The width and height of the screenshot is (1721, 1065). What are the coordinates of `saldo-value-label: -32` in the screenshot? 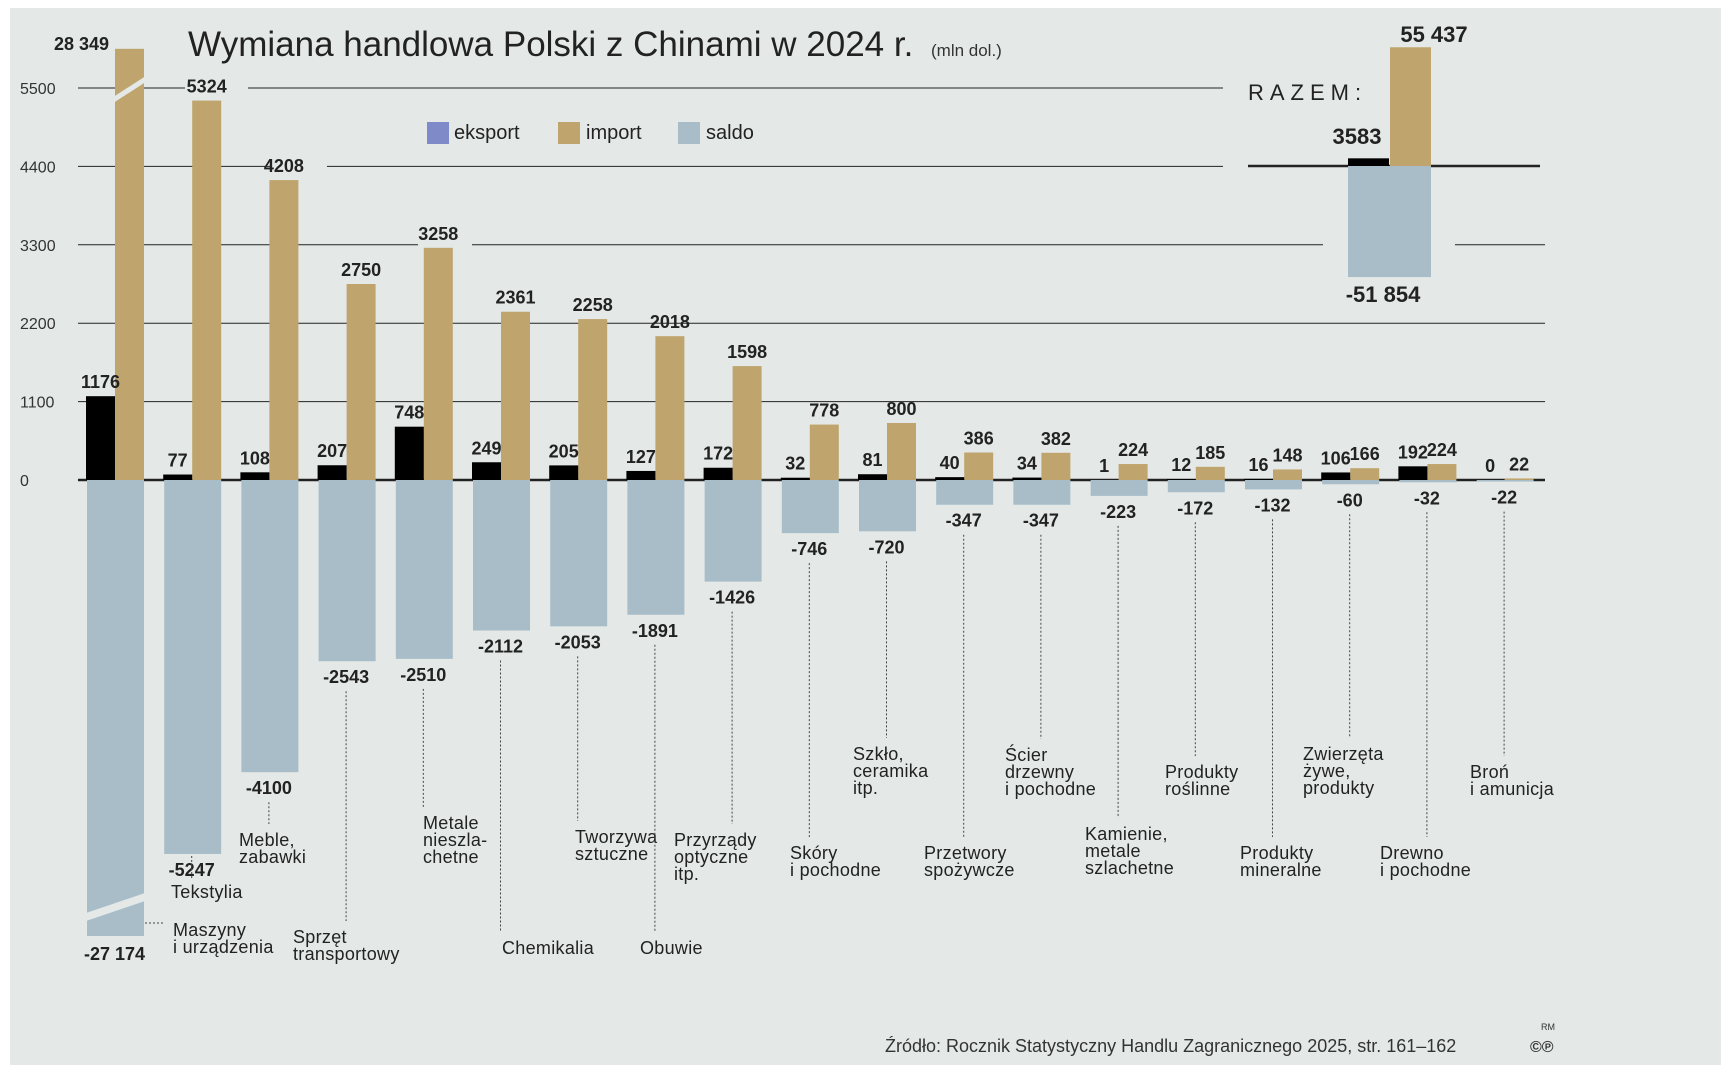 It's located at (1427, 498).